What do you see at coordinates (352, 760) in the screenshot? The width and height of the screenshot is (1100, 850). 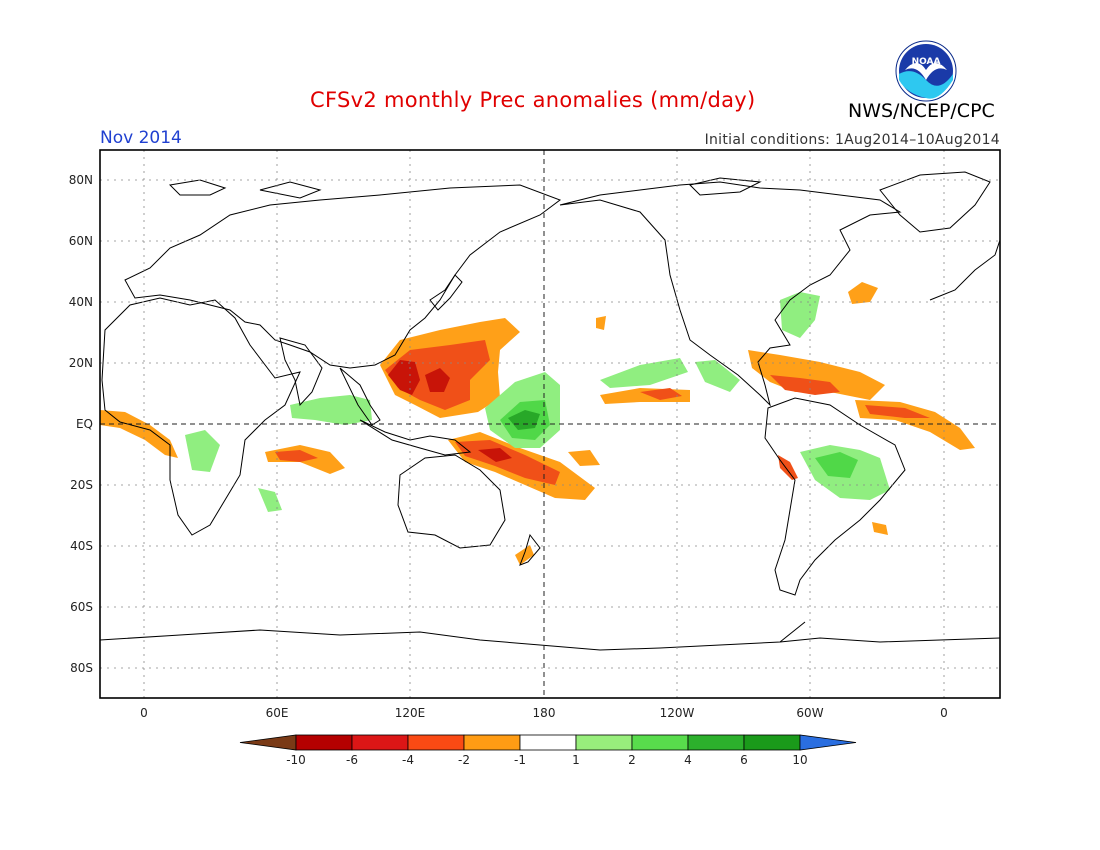 I see `legend-label: -6` at bounding box center [352, 760].